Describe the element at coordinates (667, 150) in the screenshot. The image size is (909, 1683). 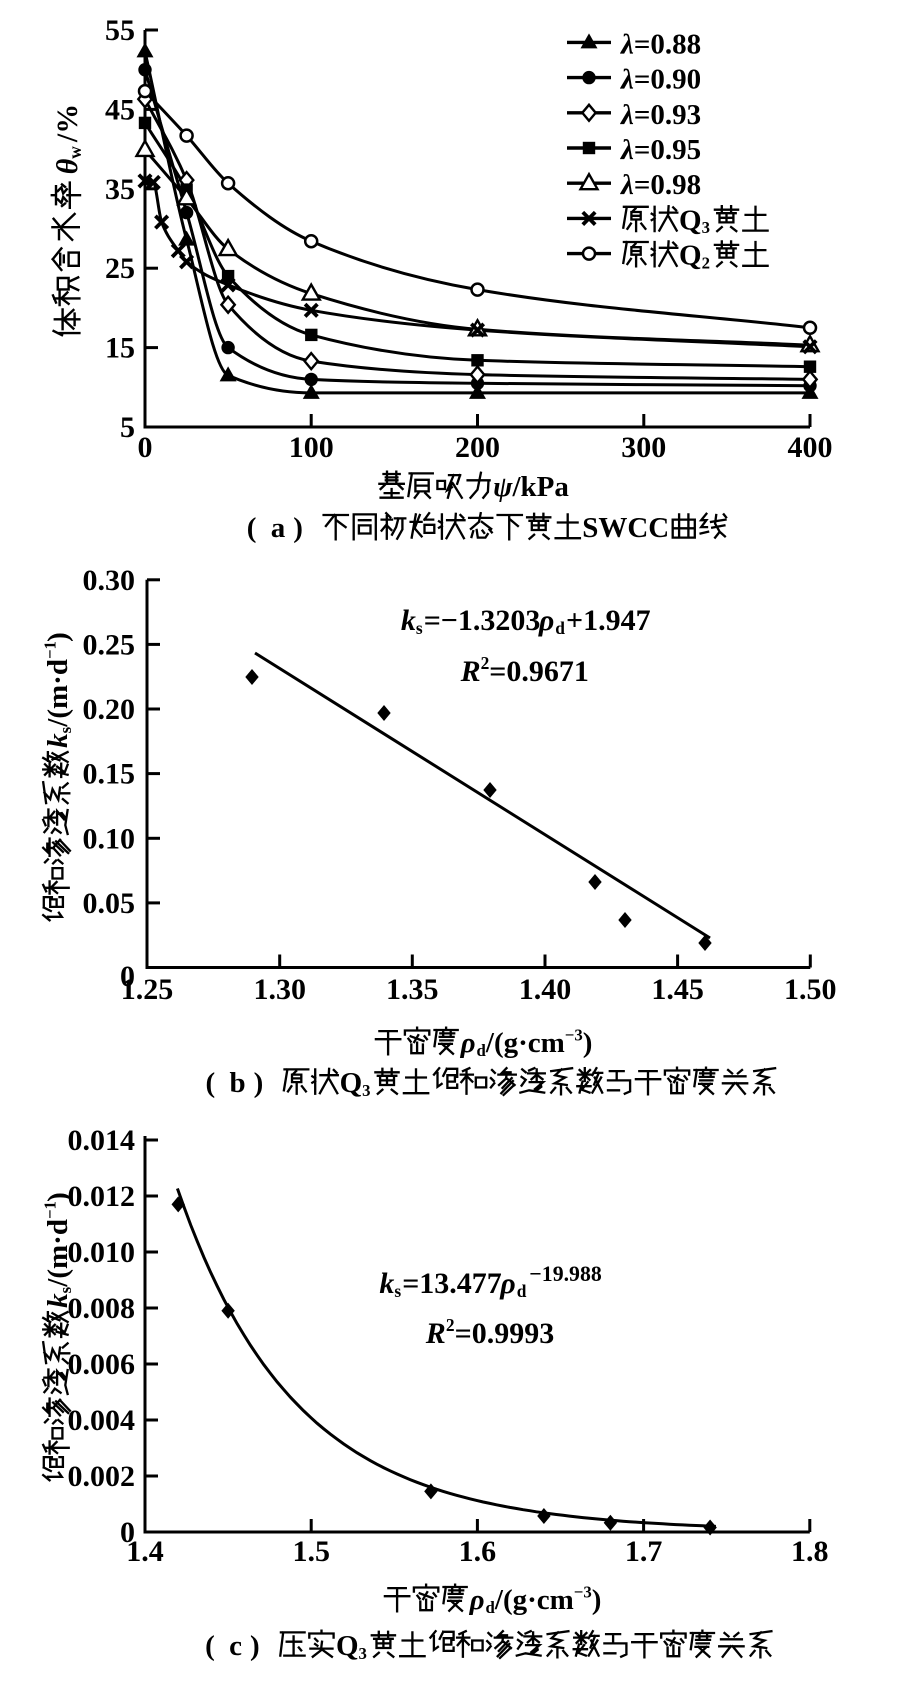
I see `svg-text: =0.95` at that location.